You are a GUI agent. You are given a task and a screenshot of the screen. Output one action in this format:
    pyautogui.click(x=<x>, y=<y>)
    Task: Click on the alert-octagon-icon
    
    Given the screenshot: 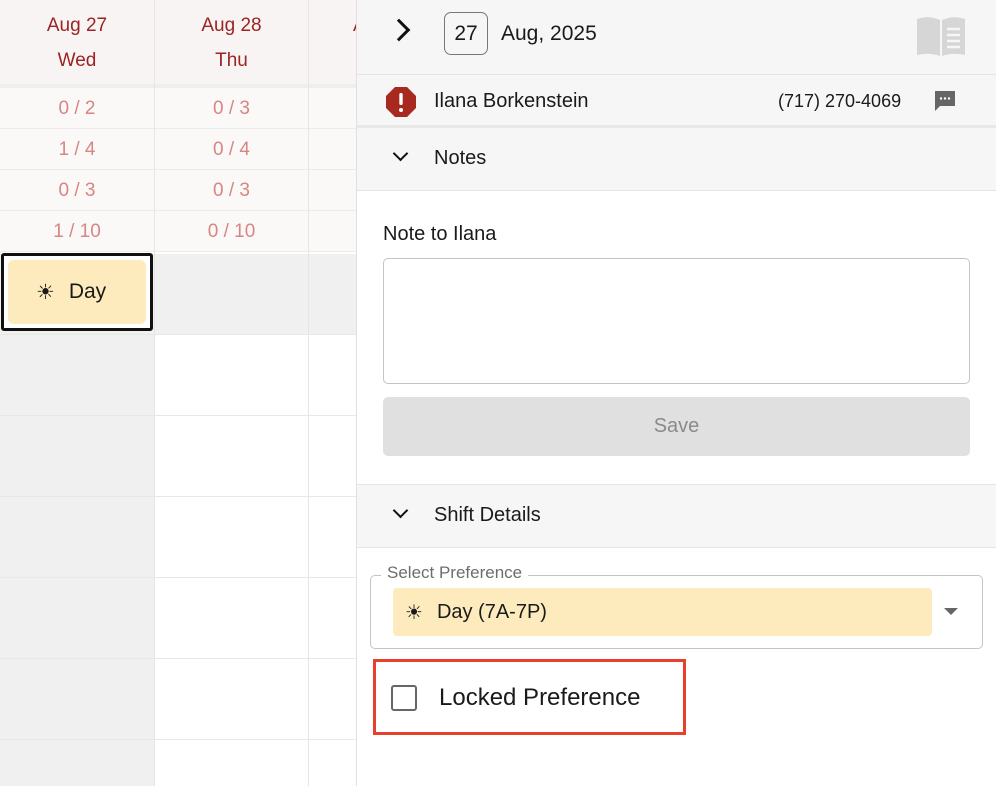 What is the action you would take?
    pyautogui.click(x=401, y=102)
    